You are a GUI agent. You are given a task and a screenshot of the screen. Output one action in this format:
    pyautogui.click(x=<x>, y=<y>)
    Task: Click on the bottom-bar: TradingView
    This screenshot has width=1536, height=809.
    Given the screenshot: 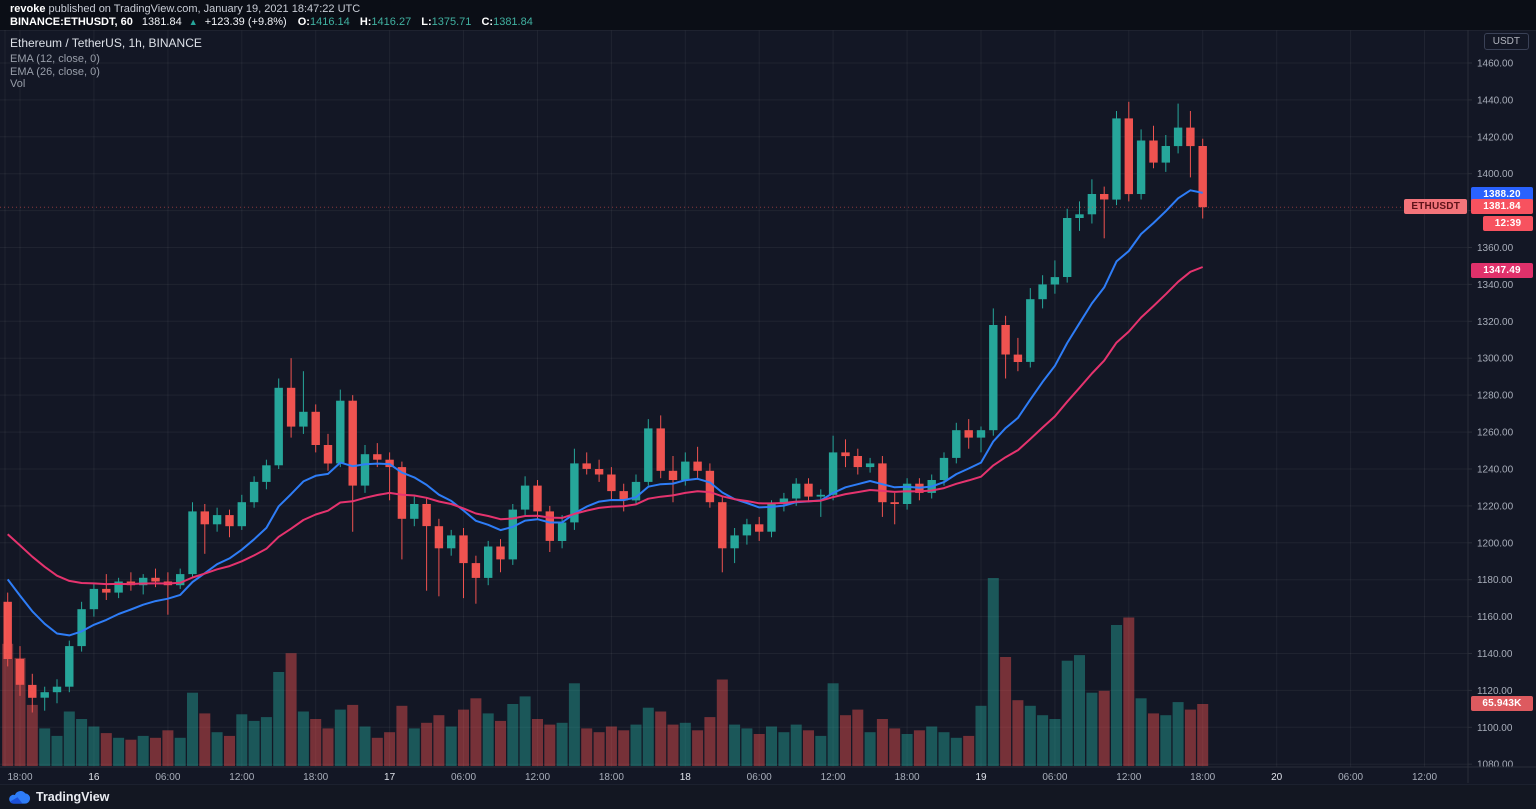 What is the action you would take?
    pyautogui.click(x=768, y=796)
    